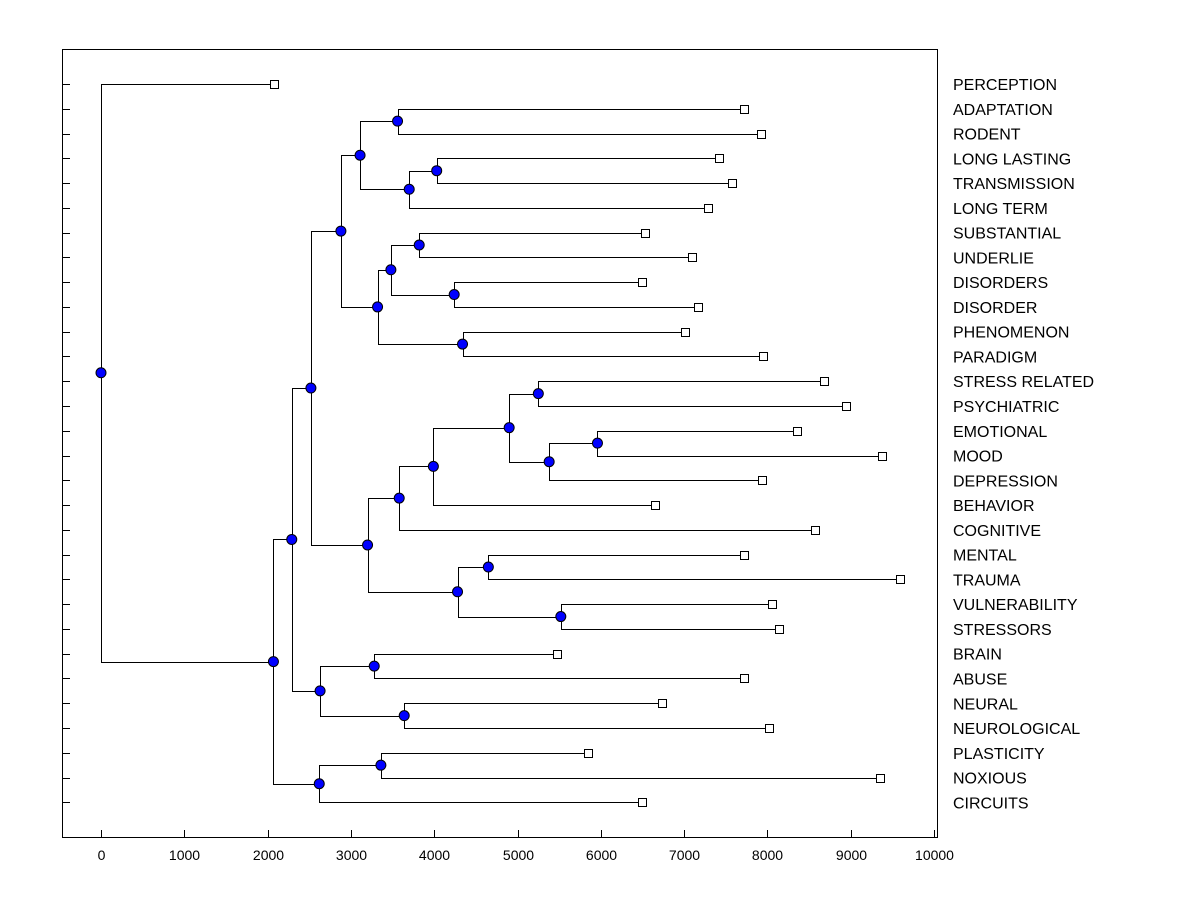  I want to click on leaf-label: EMOTIONAL, so click(1000, 432).